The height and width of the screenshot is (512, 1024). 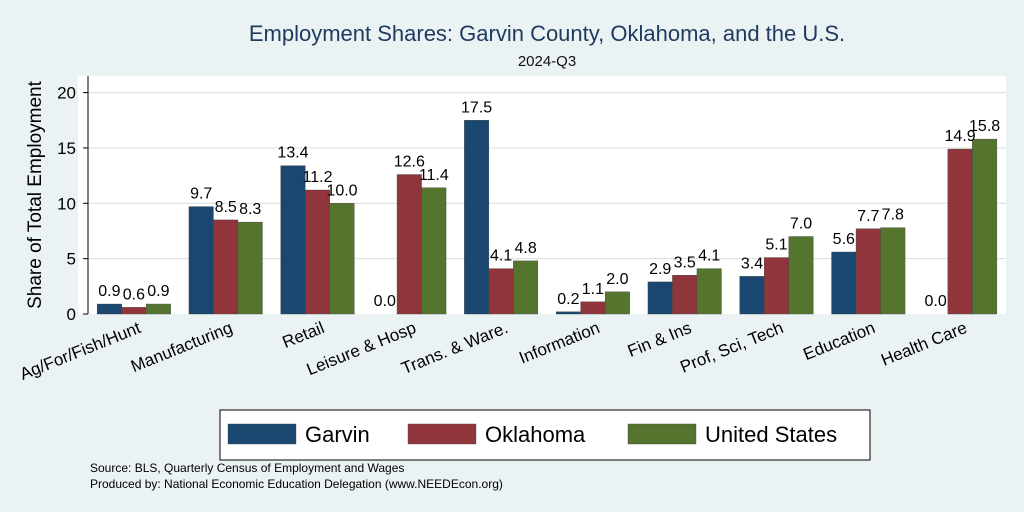 What do you see at coordinates (318, 177) in the screenshot?
I see `data-label: 11.2` at bounding box center [318, 177].